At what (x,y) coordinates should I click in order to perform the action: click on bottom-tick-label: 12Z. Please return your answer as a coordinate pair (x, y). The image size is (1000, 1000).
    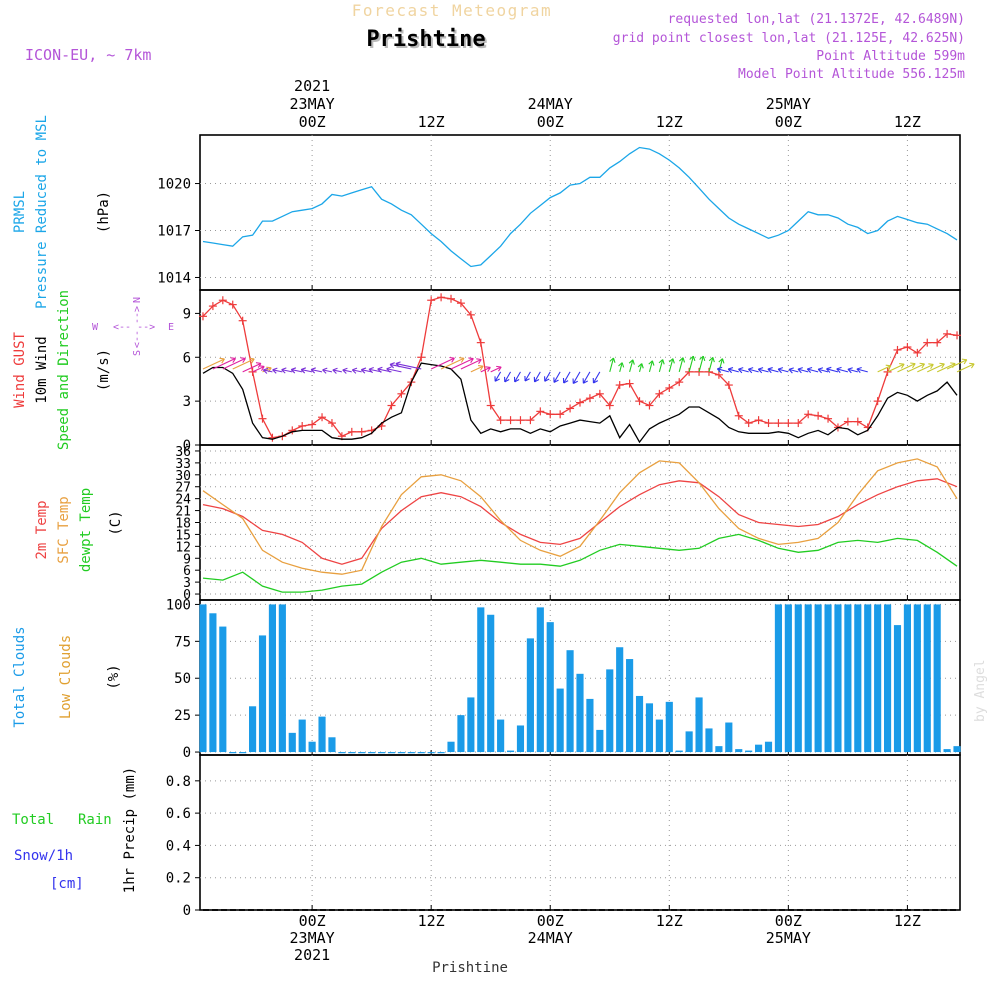
    Looking at the image, I should click on (431, 921).